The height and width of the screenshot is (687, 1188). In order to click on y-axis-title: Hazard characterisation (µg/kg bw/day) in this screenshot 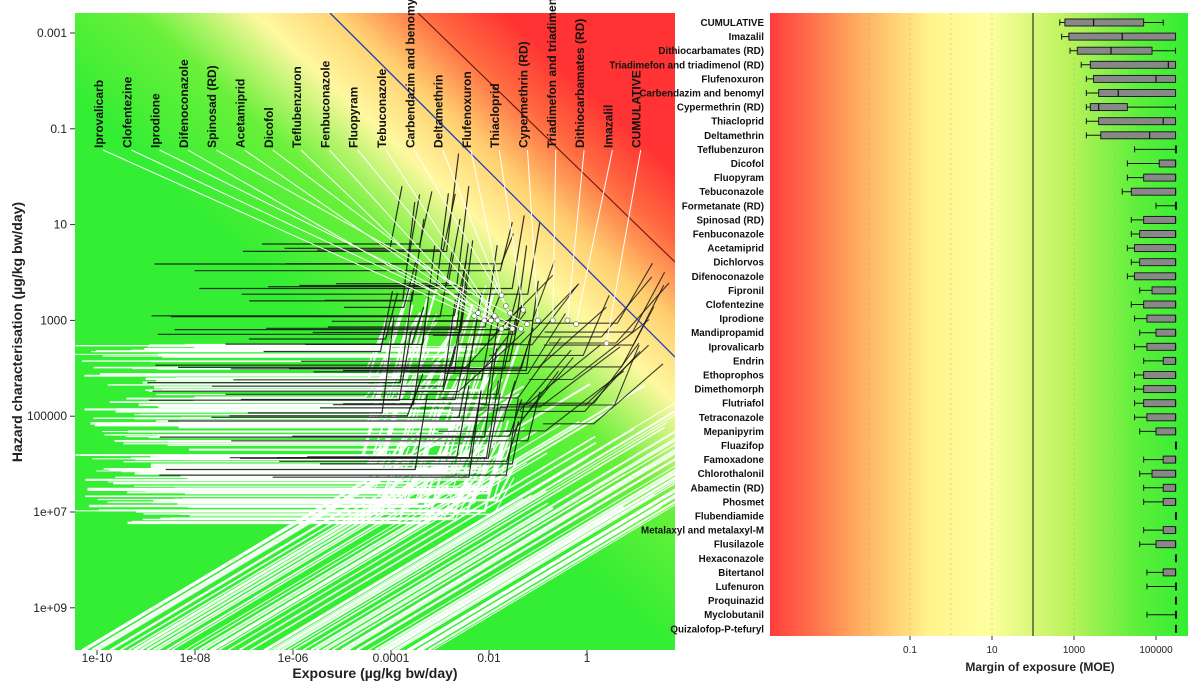, I will do `click(17, 332)`.